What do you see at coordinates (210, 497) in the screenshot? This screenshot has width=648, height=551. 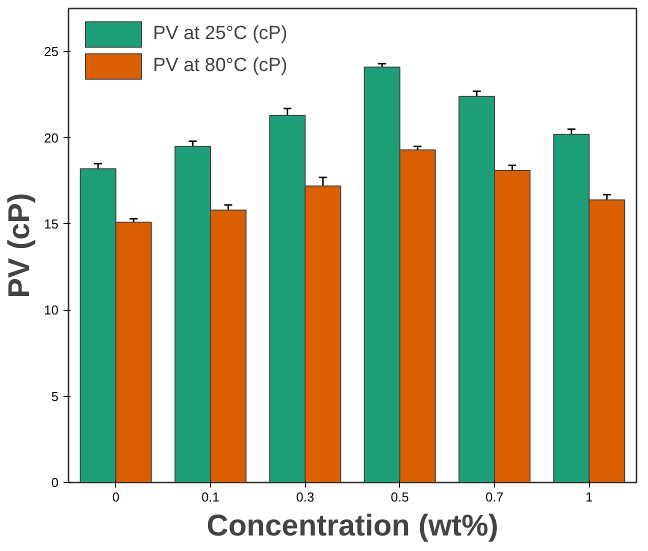 I see `x-tick-label: 0.1` at bounding box center [210, 497].